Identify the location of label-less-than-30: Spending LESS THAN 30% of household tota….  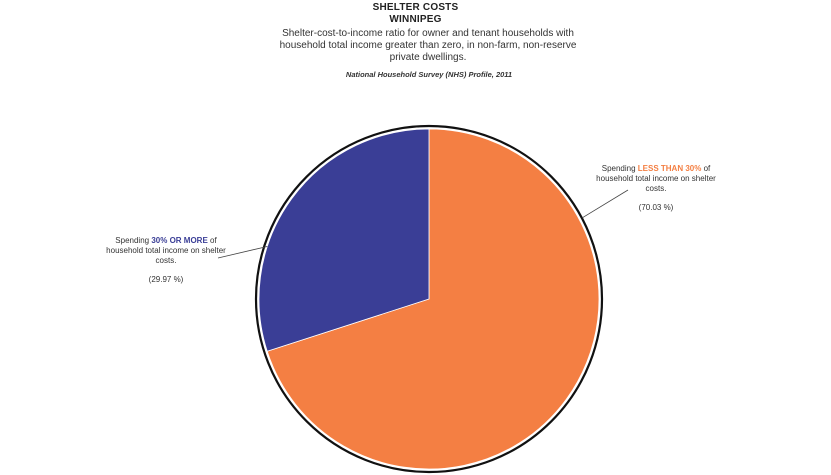
(656, 188).